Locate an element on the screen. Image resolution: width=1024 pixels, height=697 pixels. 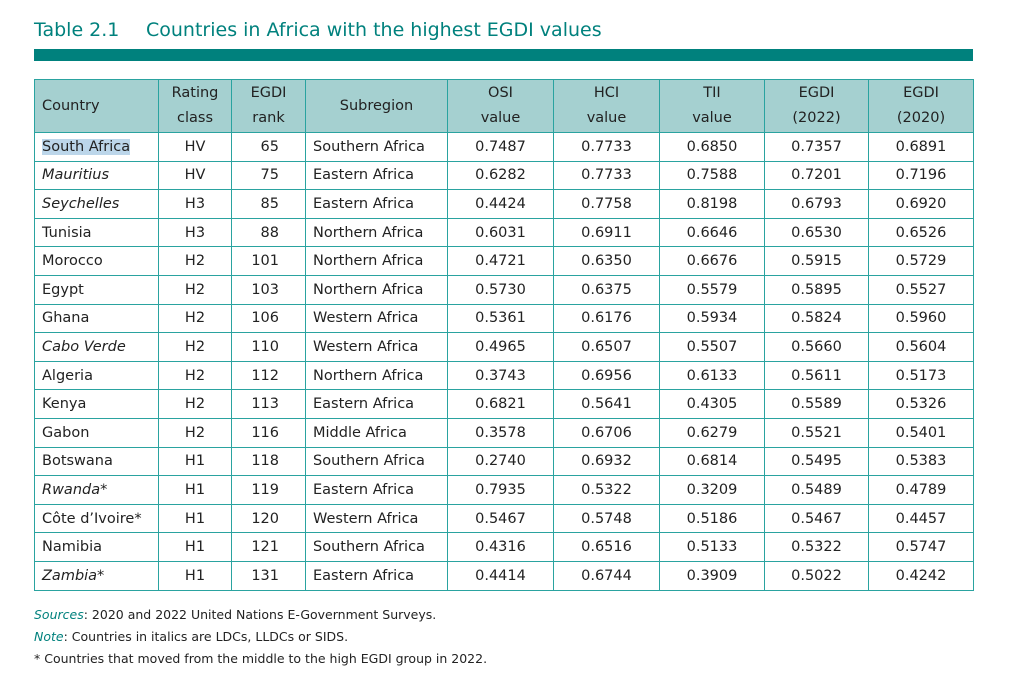
hci-value: 0.7758 is located at coordinates (606, 203).